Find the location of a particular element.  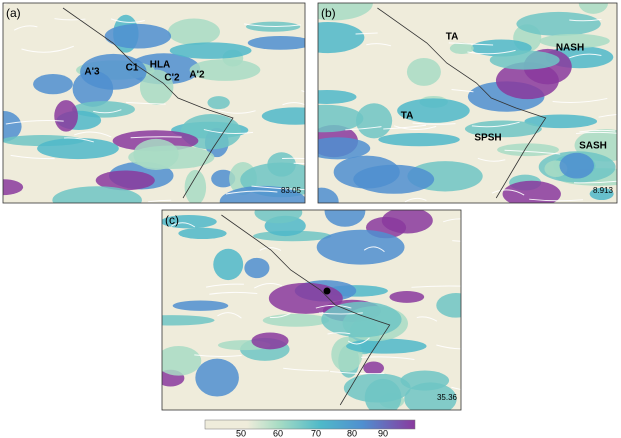

colorbar is located at coordinates (310, 424).